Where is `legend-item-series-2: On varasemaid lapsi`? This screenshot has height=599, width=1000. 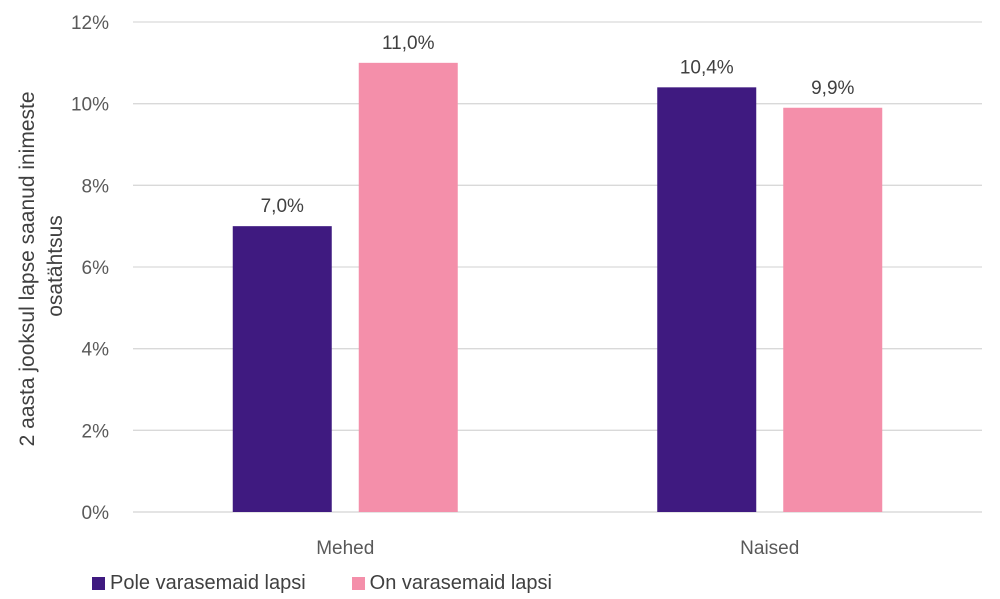 legend-item-series-2: On varasemaid lapsi is located at coordinates (452, 583).